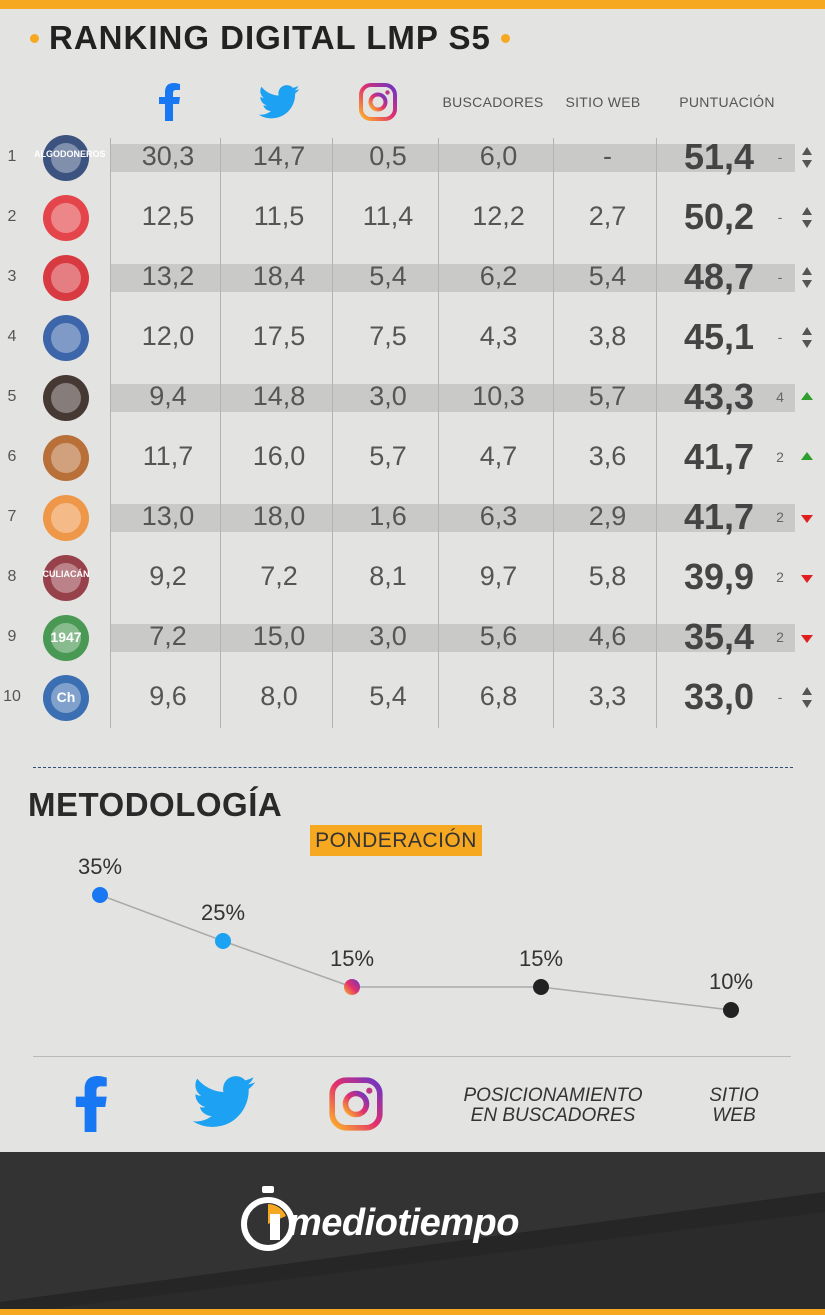 The image size is (825, 1315). What do you see at coordinates (553, 1095) in the screenshot?
I see `legend-buscadores-line1: POSICIONAMIENTO` at bounding box center [553, 1095].